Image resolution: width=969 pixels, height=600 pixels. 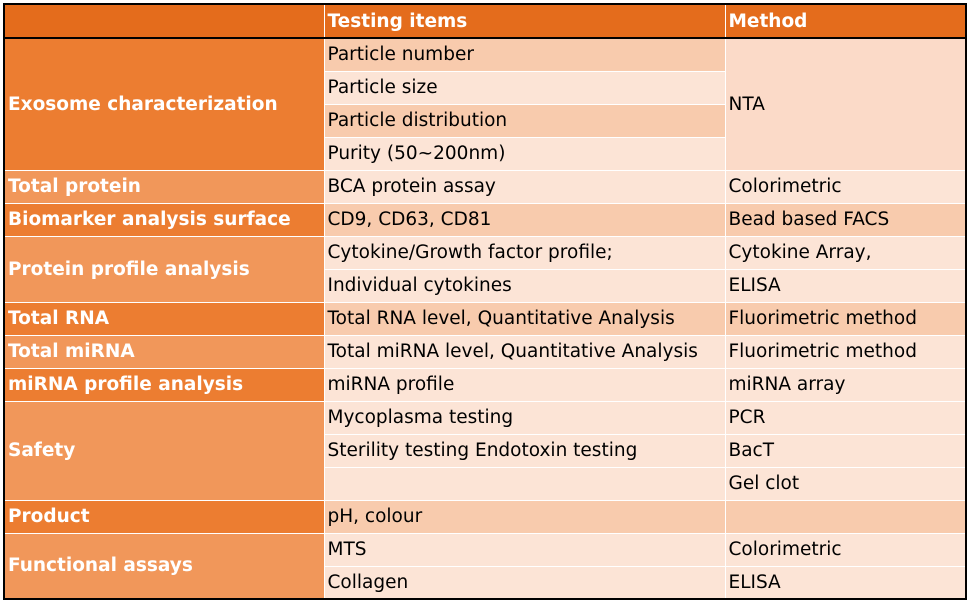 I want to click on testing-item: Particle size, so click(x=524, y=88).